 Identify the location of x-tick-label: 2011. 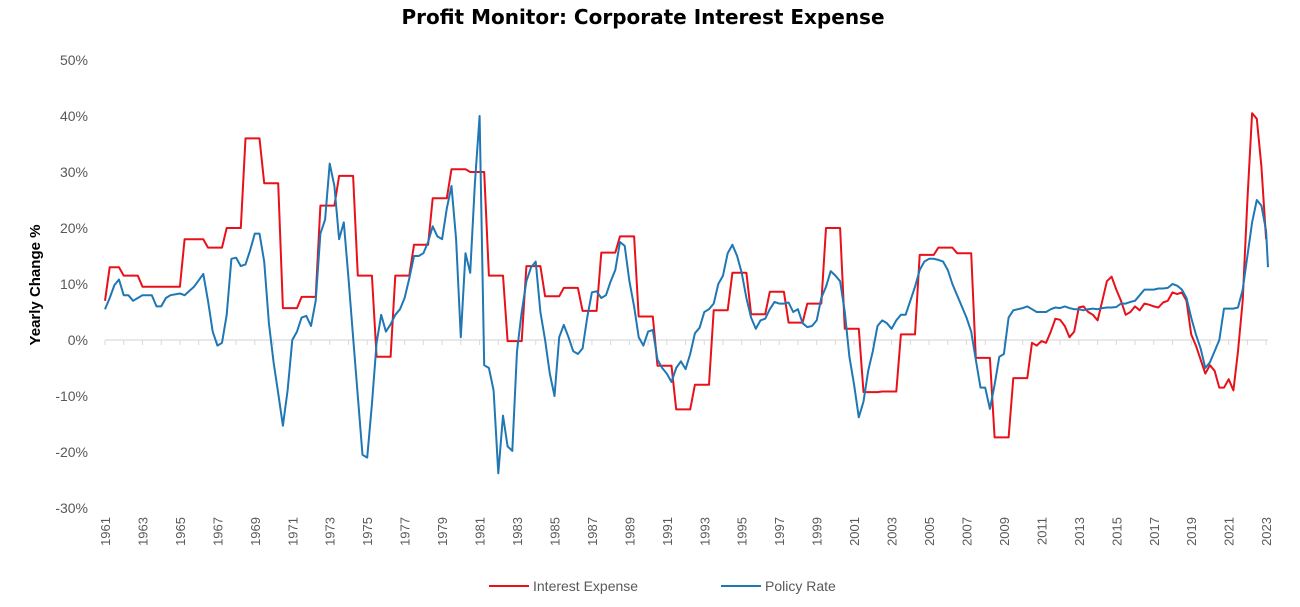
(1041, 531).